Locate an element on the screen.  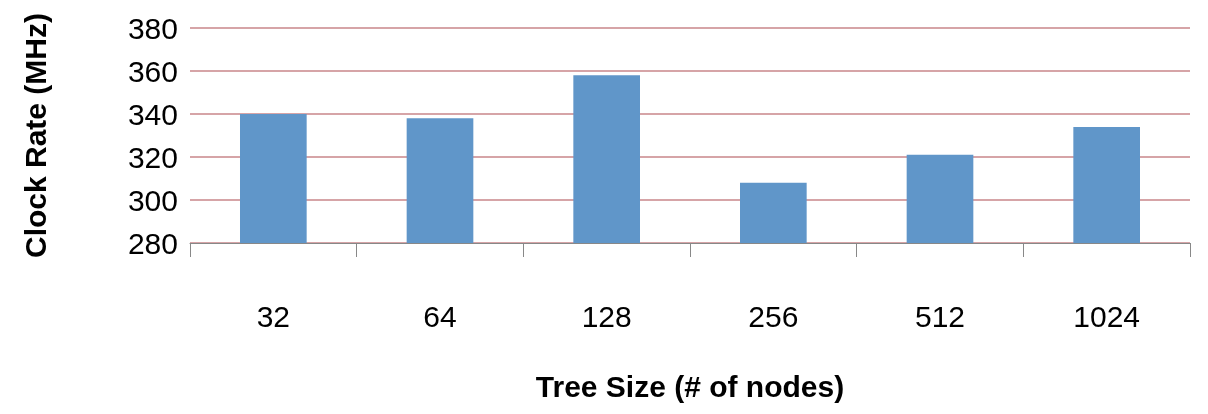
y-axis-title: Clock Rate (MHz) is located at coordinates (35, 135).